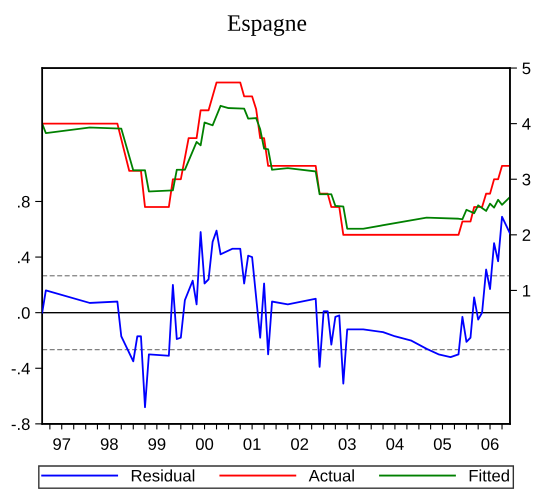  I want to click on legend-label: Fitted, so click(489, 475).